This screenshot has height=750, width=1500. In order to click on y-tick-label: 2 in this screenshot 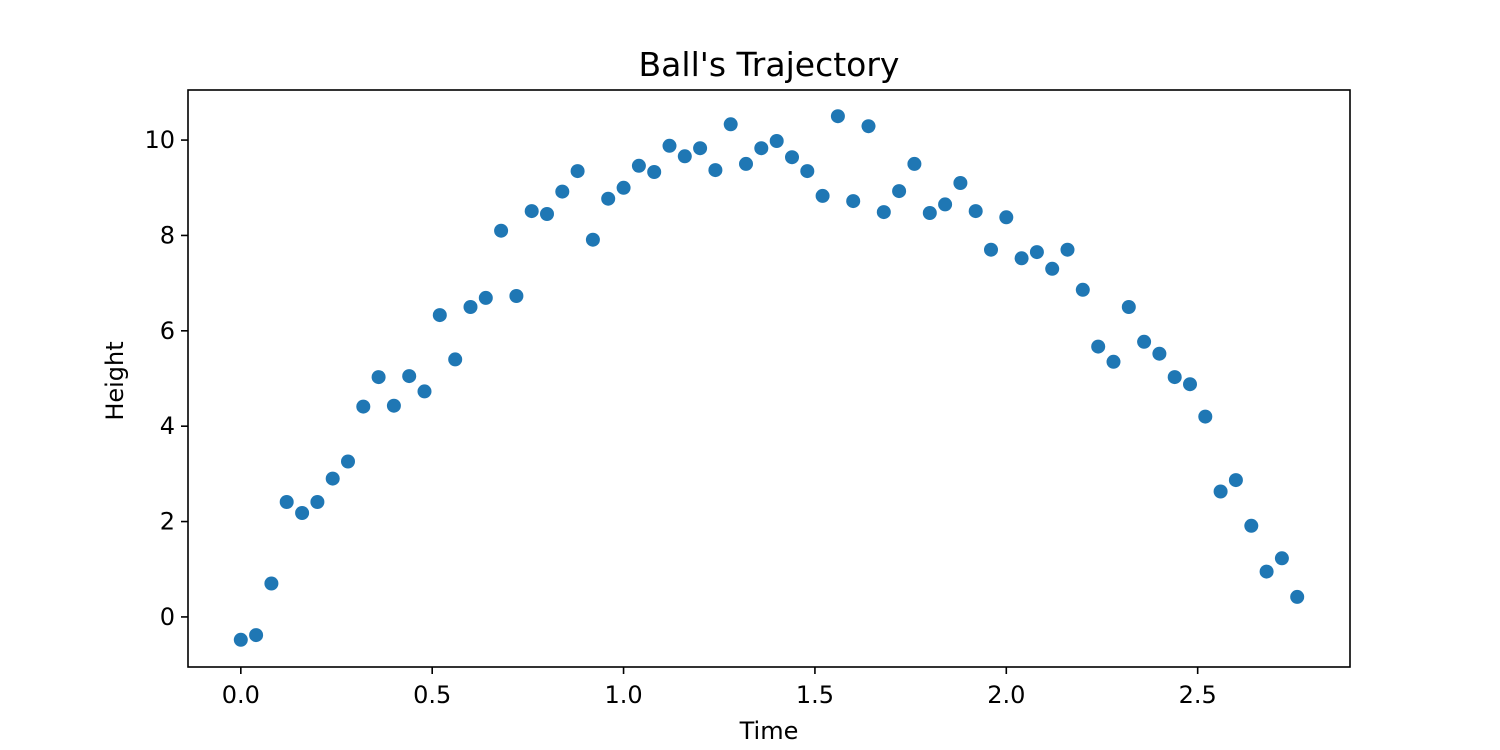, I will do `click(167, 522)`.